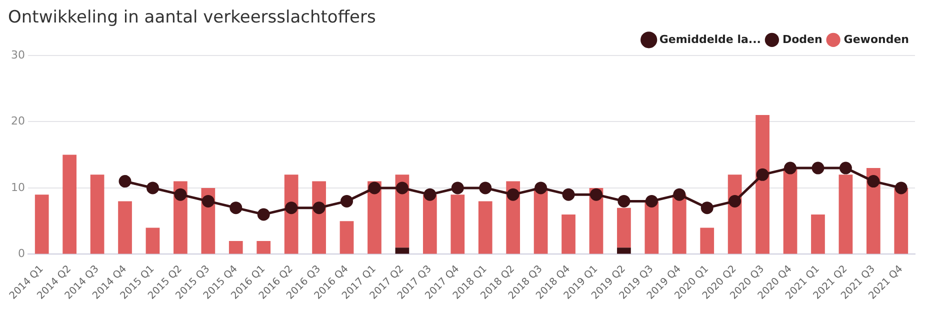 The image size is (933, 313). What do you see at coordinates (17, 121) in the screenshot?
I see `y-tick-label: 20` at bounding box center [17, 121].